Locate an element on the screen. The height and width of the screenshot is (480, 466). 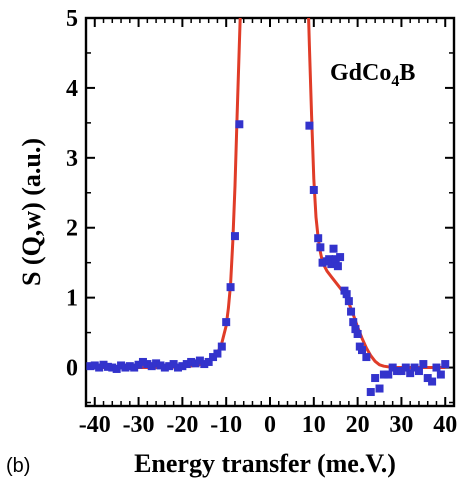
x-axis-title: Energy transfer (me.V.) is located at coordinates (265, 463).